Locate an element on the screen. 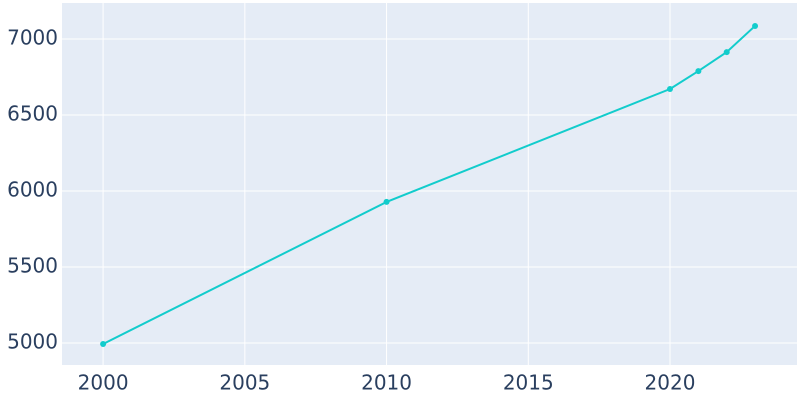 The image size is (800, 404). x-tick-label: 2010 is located at coordinates (386, 383).